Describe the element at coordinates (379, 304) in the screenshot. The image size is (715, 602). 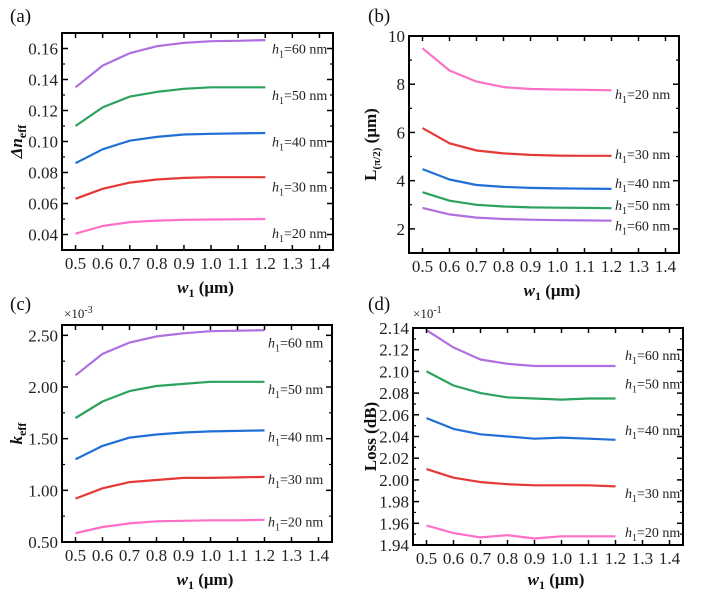
I see `panel-label: (d)` at that location.